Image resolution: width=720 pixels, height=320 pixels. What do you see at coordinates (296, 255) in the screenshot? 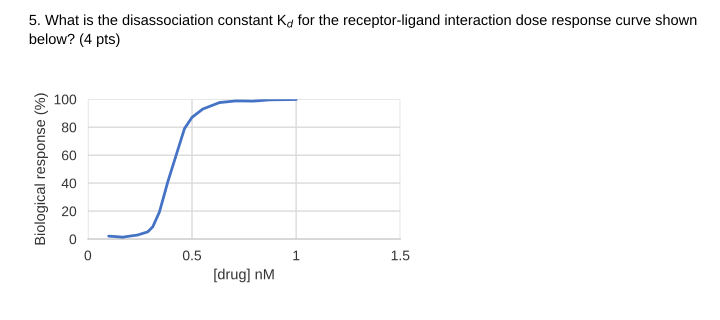
I see `x-tick-label: 1` at bounding box center [296, 255].